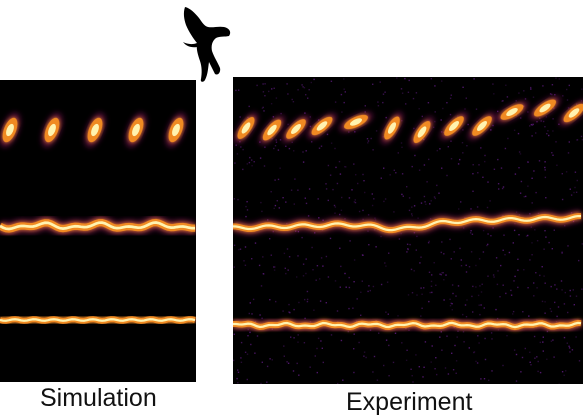 This screenshot has height=416, width=584. What do you see at coordinates (407, 223) in the screenshot?
I see `experiment-wavy-line` at bounding box center [407, 223].